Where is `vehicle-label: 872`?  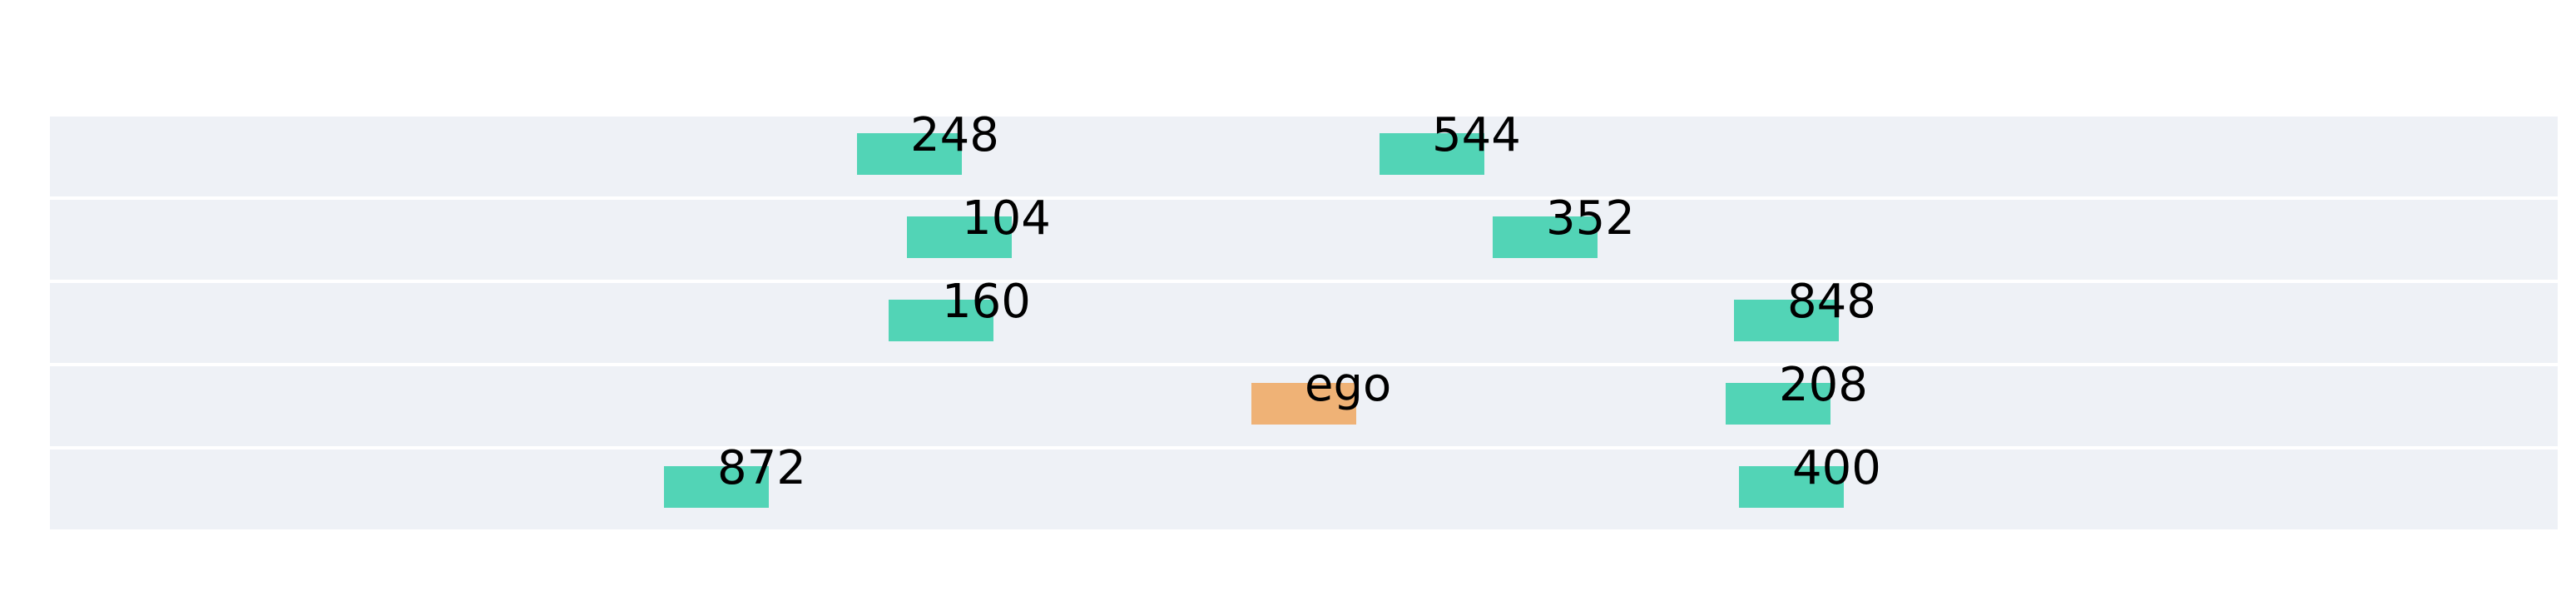 vehicle-label: 872 is located at coordinates (762, 468).